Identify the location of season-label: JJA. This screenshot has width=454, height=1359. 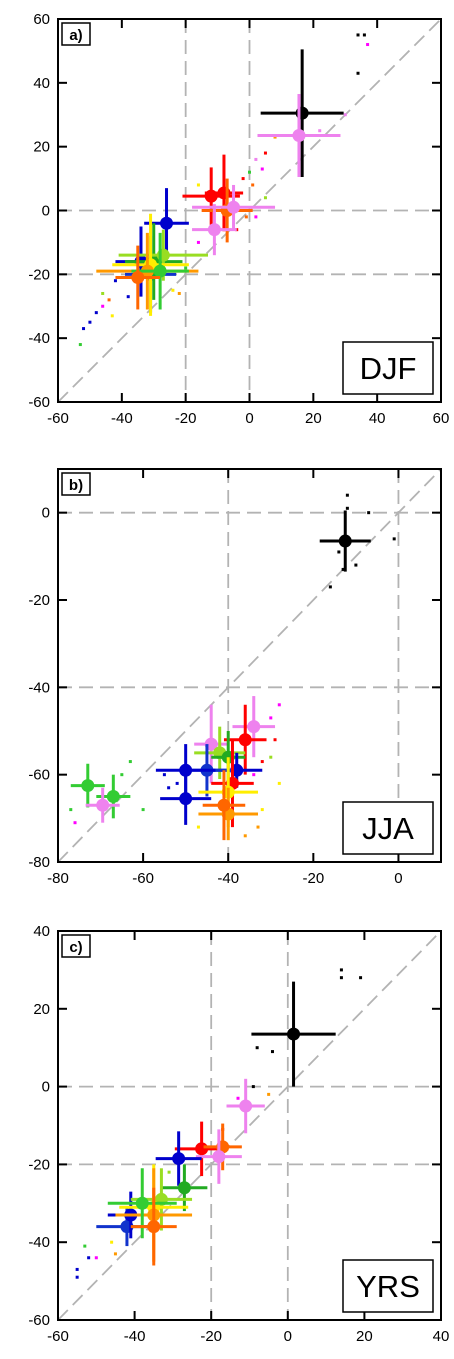
(388, 828).